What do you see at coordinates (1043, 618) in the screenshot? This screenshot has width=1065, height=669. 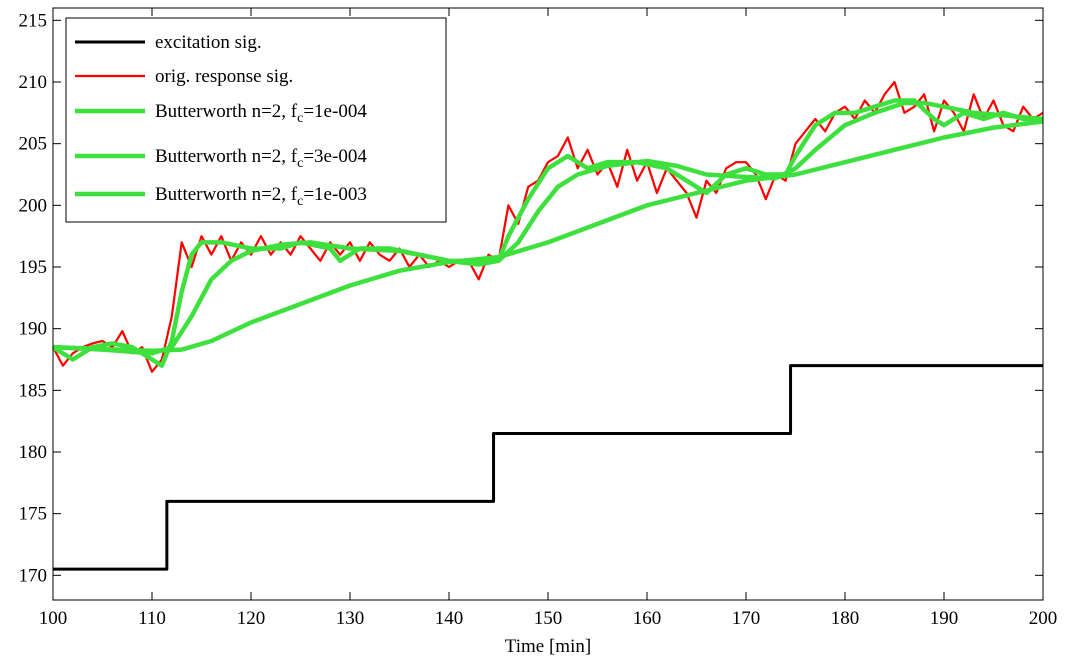 I see `x-tick-label: 200` at bounding box center [1043, 618].